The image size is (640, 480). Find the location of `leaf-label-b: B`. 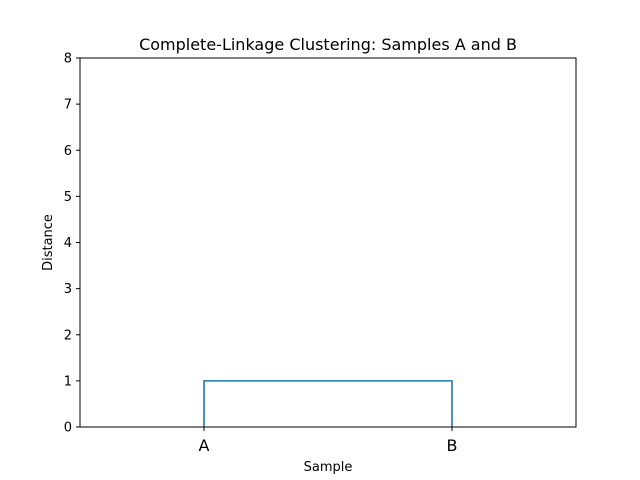

leaf-label-b: B is located at coordinates (452, 445).